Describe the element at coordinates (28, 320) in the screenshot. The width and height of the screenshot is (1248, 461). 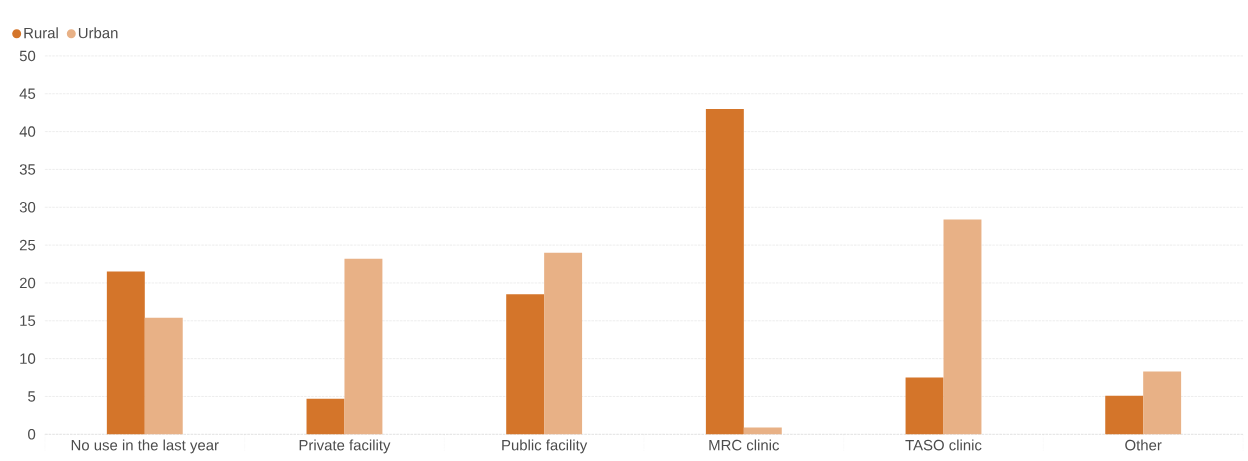
I see `y-tick-label: 15` at that location.